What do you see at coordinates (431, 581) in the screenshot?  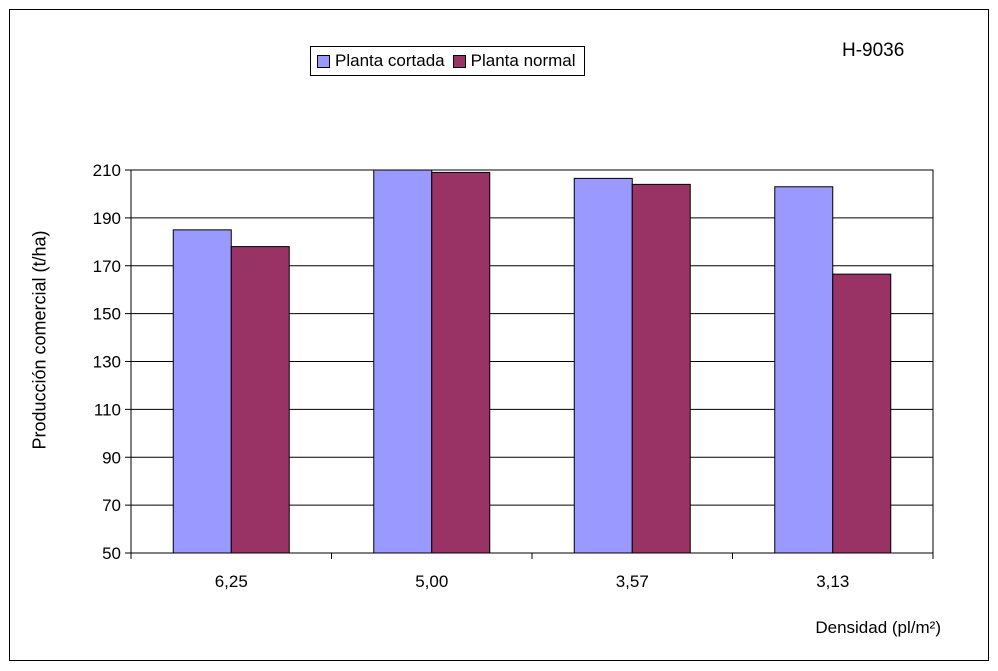 I see `x-tick-label: 5,00` at bounding box center [431, 581].